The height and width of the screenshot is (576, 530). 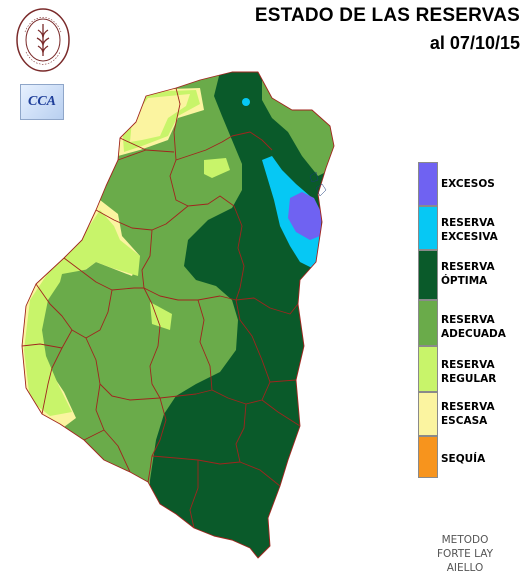 I want to click on method-line1: METODO, so click(x=465, y=540).